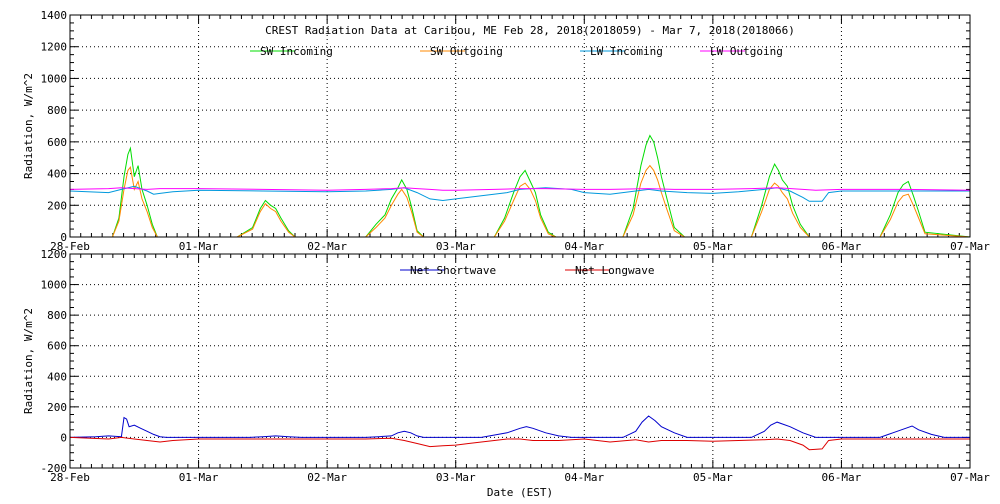  I want to click on legend-label: Net Longwave, so click(614, 270).